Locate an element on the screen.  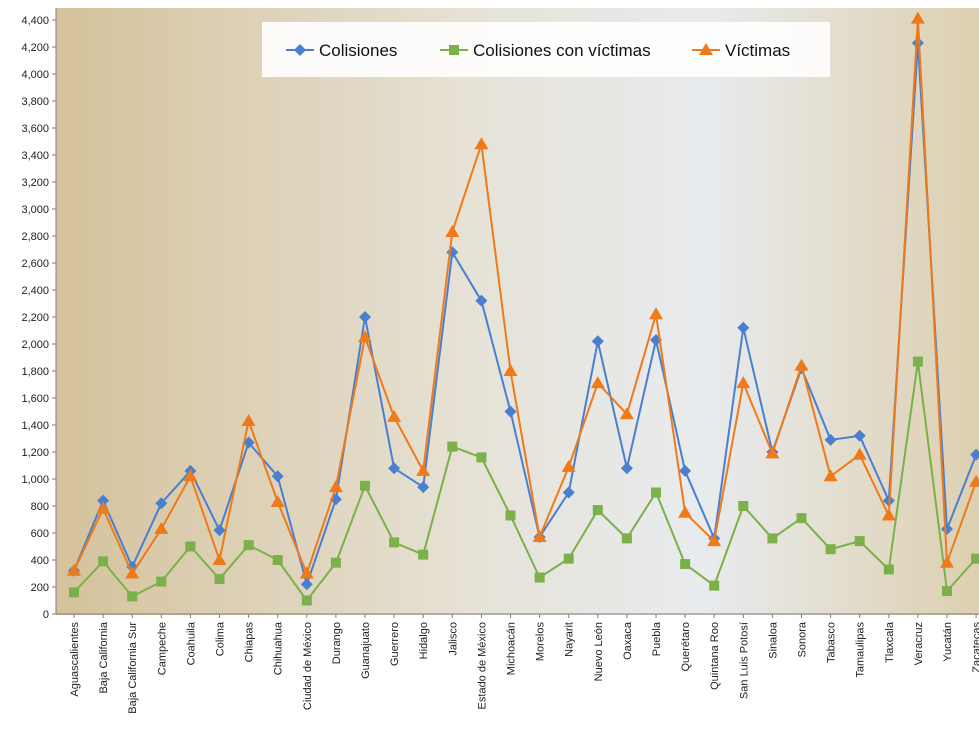
y-tick-label: 600 is located at coordinates (40, 534).